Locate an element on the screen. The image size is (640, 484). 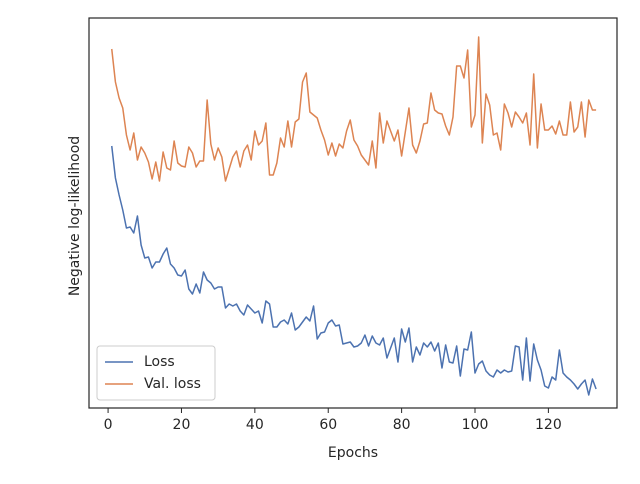
x-tick-label: 20 is located at coordinates (182, 425).